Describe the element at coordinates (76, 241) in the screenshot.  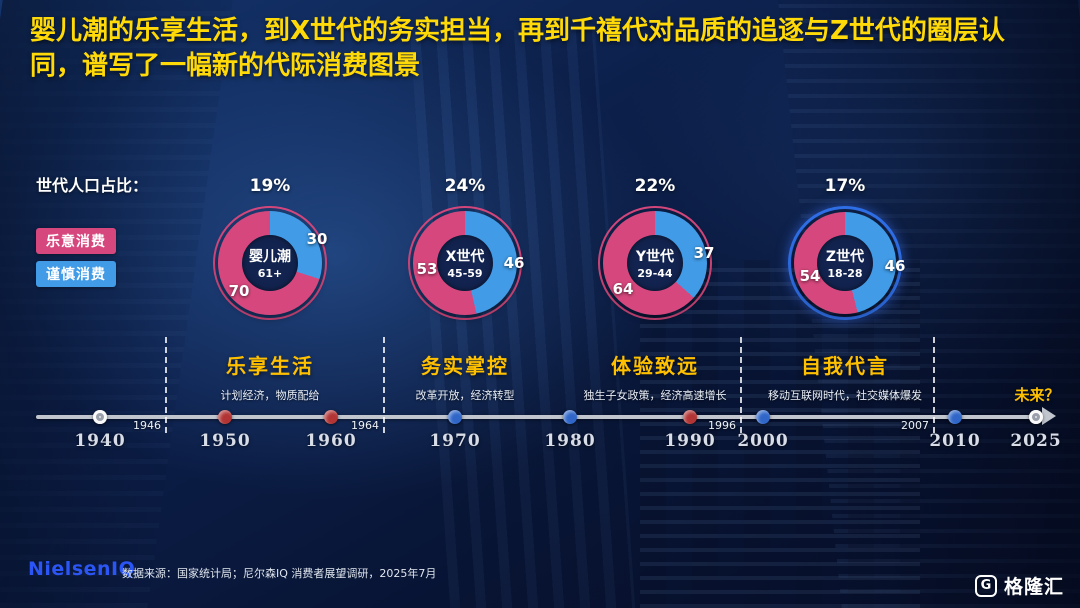
I see `legend-item-willing: 乐意消费` at that location.